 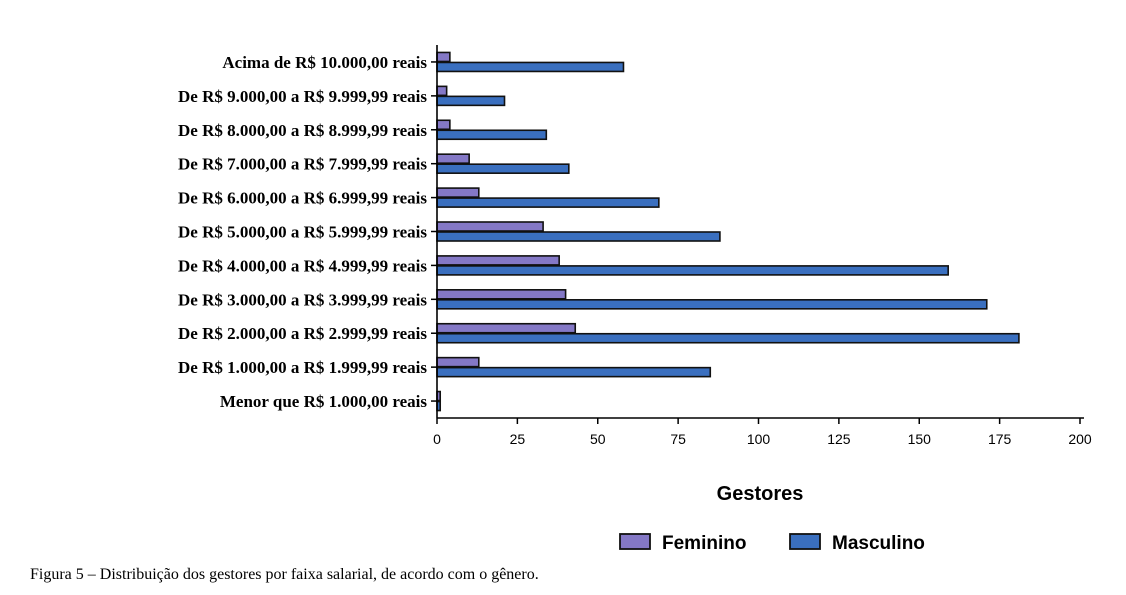 What do you see at coordinates (704, 543) in the screenshot?
I see `legend-label-feminino: Feminino` at bounding box center [704, 543].